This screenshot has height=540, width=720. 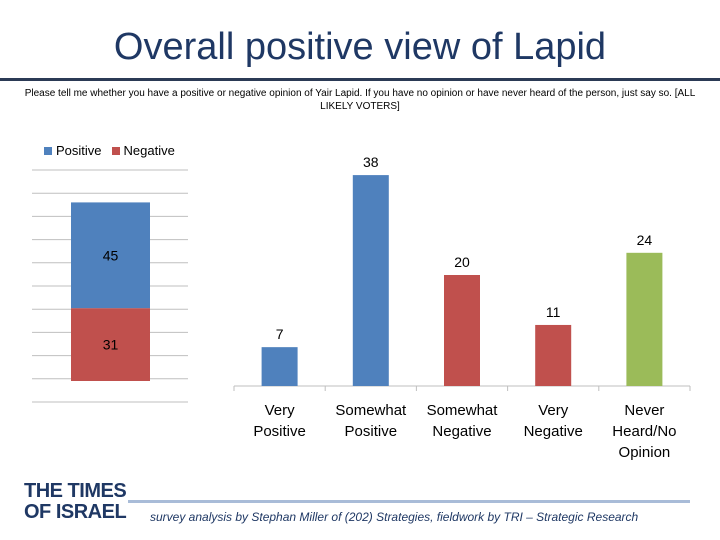 I want to click on segment-label-negative: 31, so click(x=111, y=345).